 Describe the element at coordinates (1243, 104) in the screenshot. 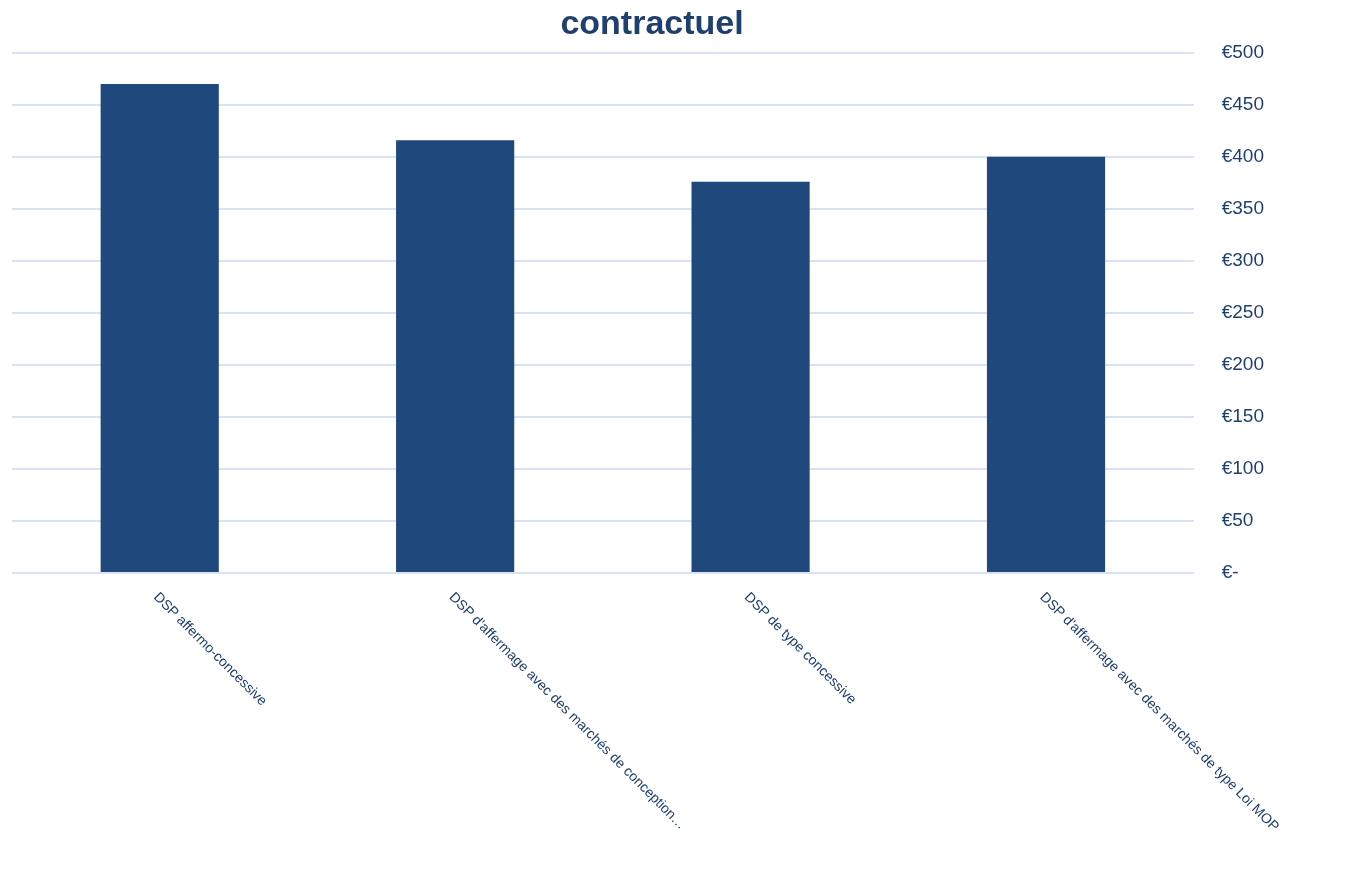

I see `y-tick-label: €450` at that location.